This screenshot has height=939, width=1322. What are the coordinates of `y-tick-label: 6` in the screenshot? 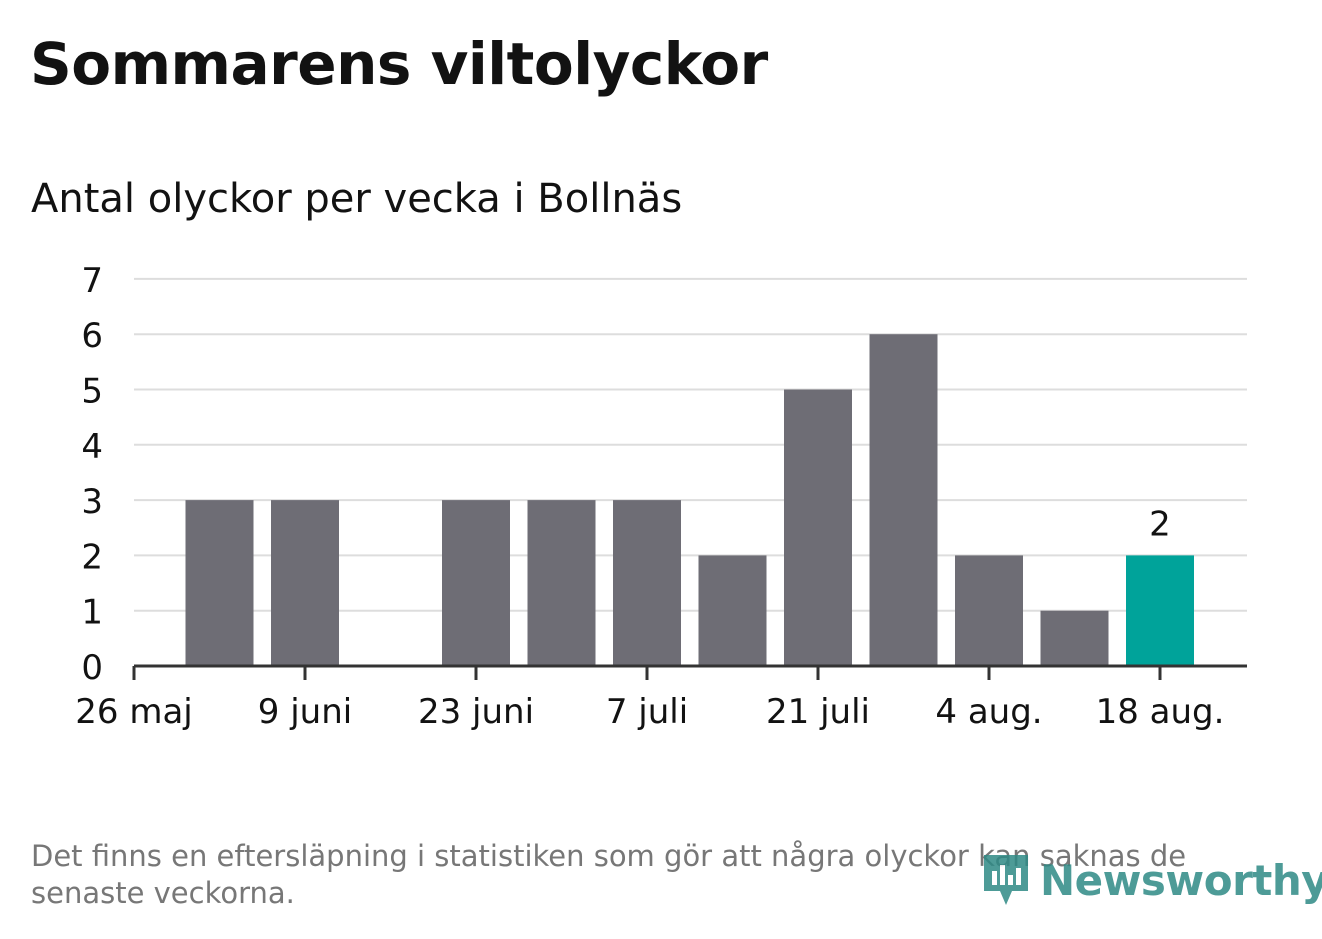 It's located at (92, 336).